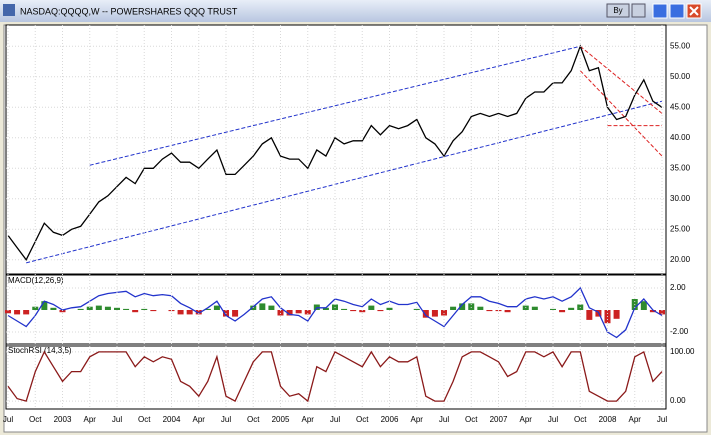 This screenshot has width=711, height=440. Describe the element at coordinates (172, 419) in the screenshot. I see `x-tick-label: 2004` at that location.